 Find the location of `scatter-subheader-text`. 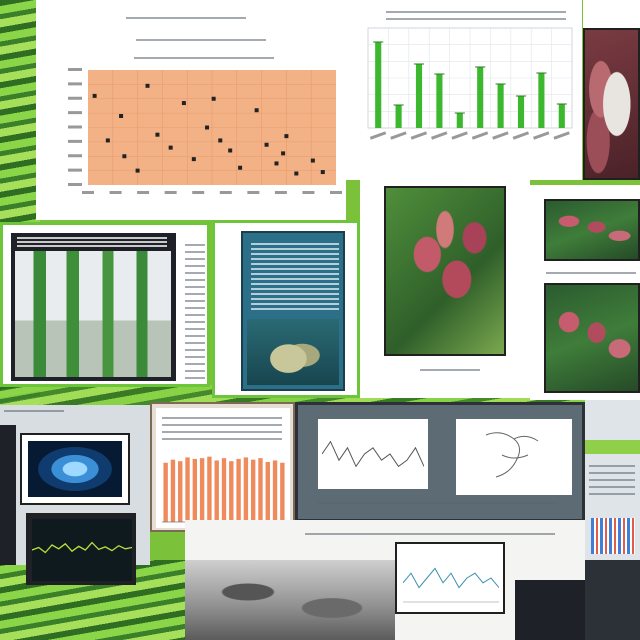

scatter-subheader-text is located at coordinates (201, 39).